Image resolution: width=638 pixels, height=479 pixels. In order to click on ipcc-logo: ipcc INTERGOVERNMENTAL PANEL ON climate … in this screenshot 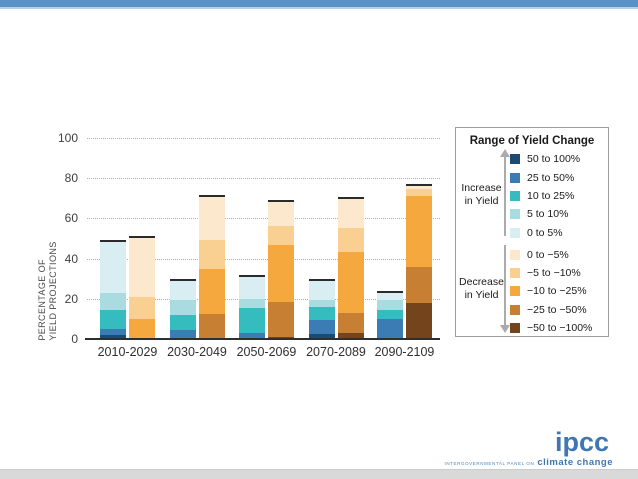, I will do `click(528, 448)`.